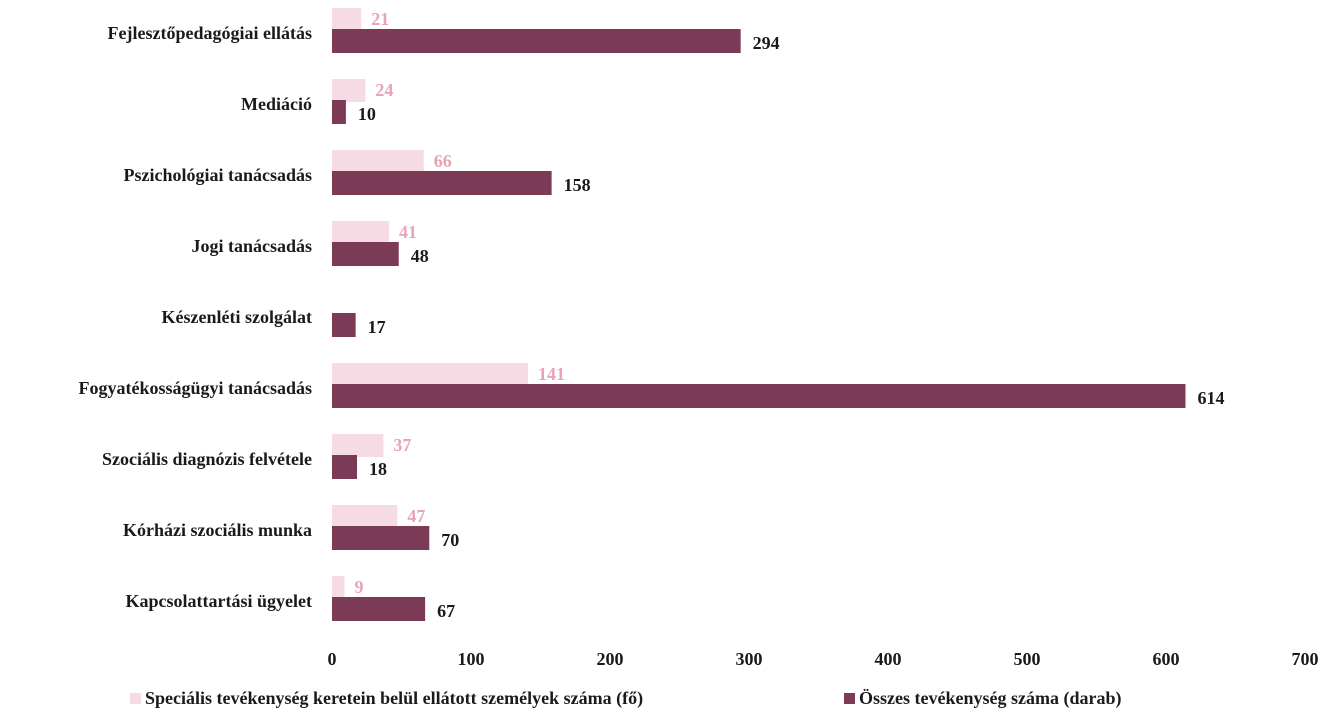 The width and height of the screenshot is (1343, 725). I want to click on data-label-total: 614, so click(1210, 398).